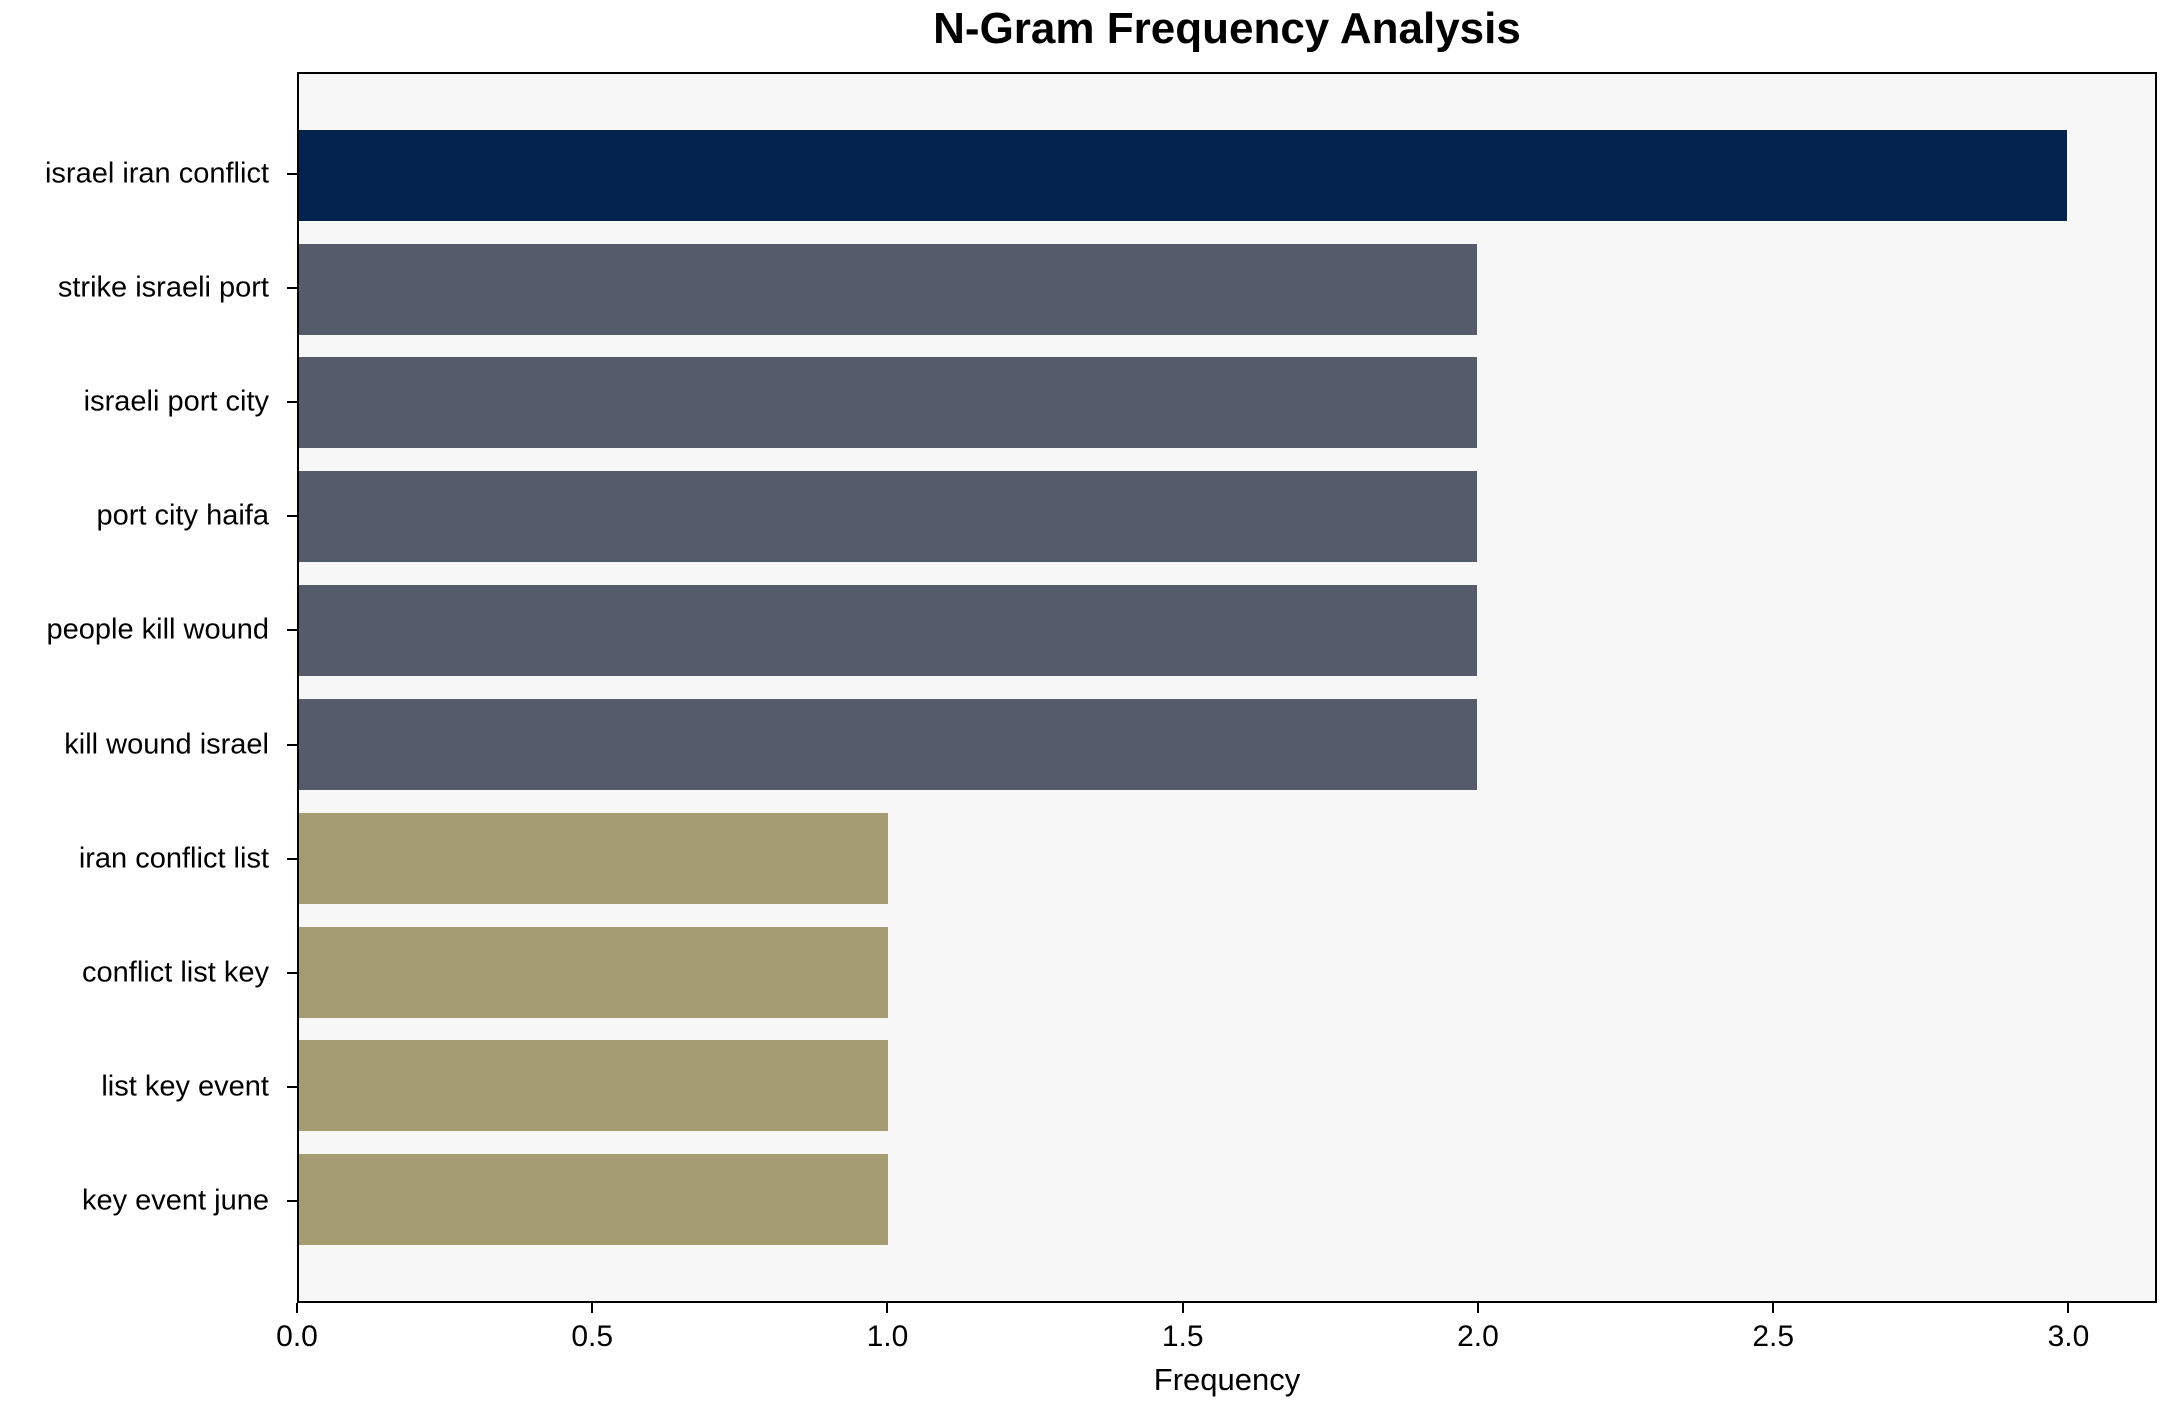  What do you see at coordinates (175, 972) in the screenshot?
I see `y-tick-label: conflict list key` at bounding box center [175, 972].